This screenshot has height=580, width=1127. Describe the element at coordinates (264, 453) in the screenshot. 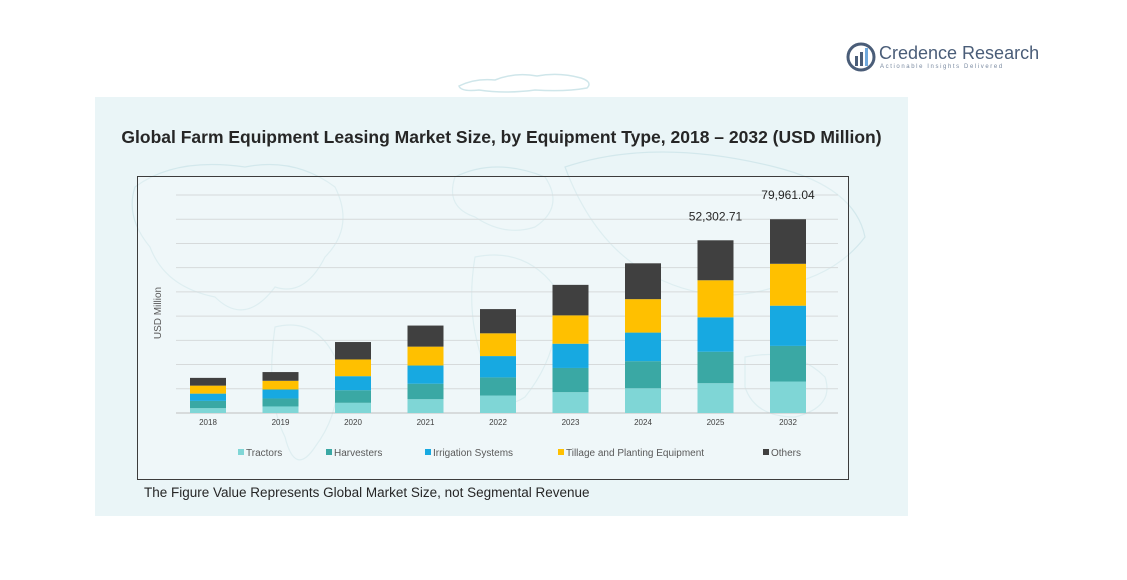

I see `legend-label: Tractors` at that location.